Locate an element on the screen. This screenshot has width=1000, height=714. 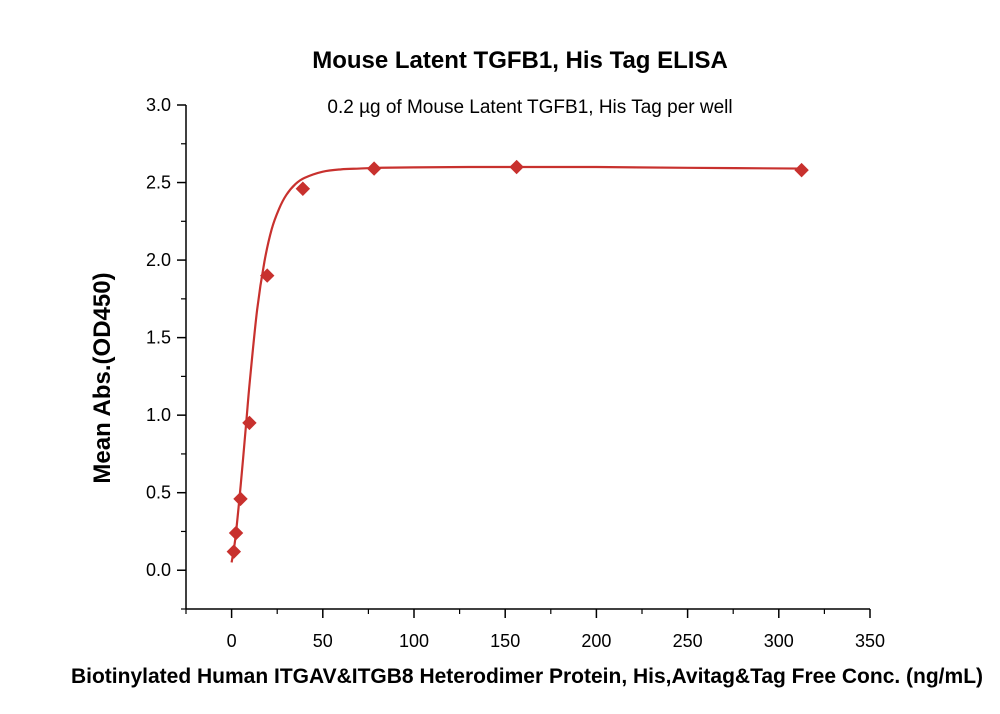
x-tick-label: 300 is located at coordinates (779, 641).